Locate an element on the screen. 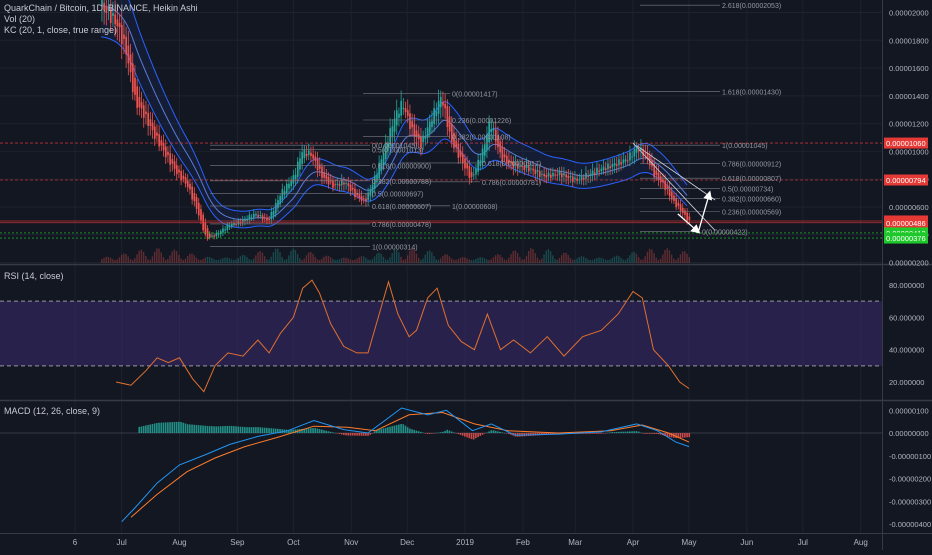  price-axis-tick: 0.00001000 is located at coordinates (909, 151).